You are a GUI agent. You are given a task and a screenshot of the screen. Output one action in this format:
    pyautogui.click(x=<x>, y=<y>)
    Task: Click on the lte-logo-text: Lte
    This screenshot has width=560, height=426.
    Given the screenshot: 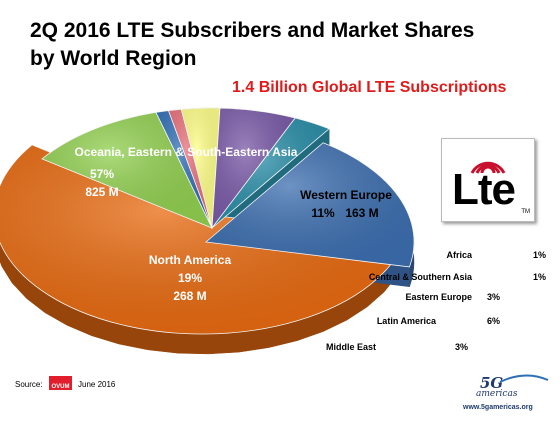 What is the action you would take?
    pyautogui.click(x=484, y=189)
    